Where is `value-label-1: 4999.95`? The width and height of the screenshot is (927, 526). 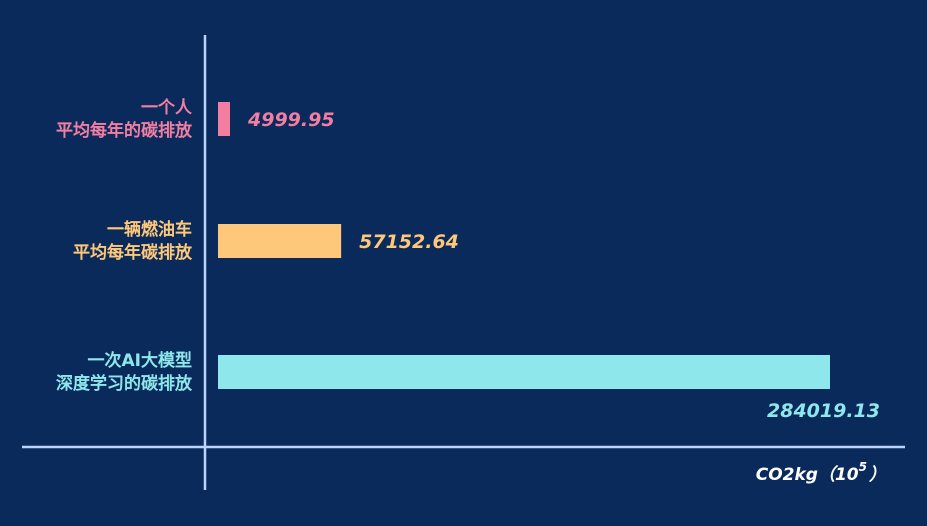
value-label-1: 4999.95 is located at coordinates (291, 120).